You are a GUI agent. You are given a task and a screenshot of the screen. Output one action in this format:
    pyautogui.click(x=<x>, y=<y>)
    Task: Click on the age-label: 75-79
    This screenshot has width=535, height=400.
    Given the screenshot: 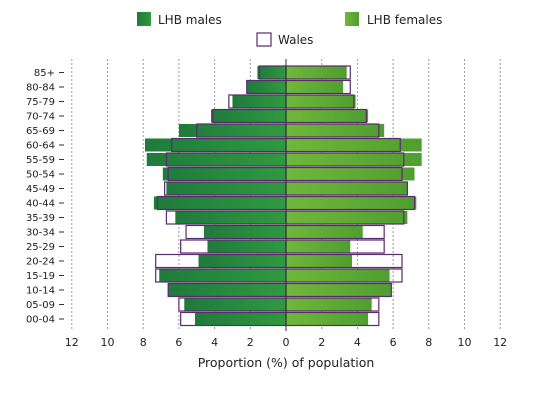 What is the action you would take?
    pyautogui.click(x=40, y=102)
    